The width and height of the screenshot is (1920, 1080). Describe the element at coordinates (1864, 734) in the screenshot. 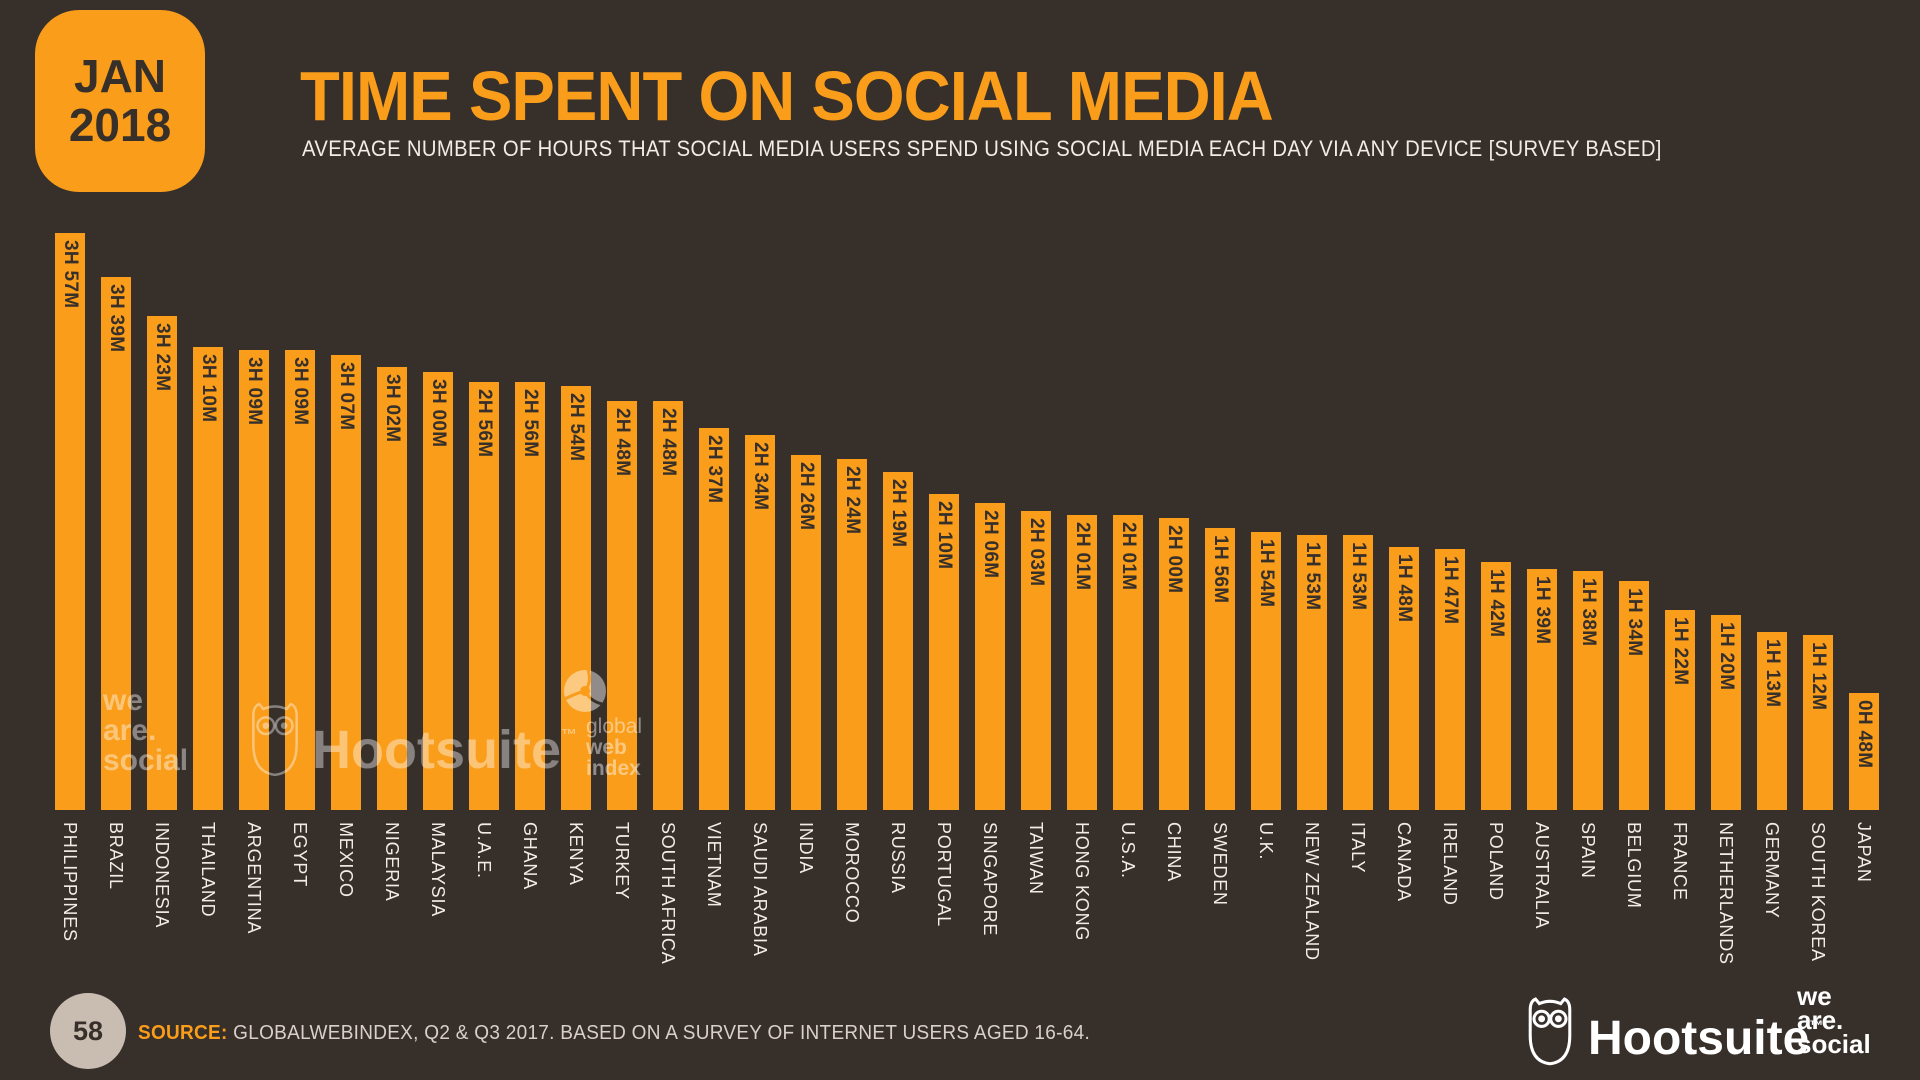

I see `bar-value-label: 0H 48M` at that location.